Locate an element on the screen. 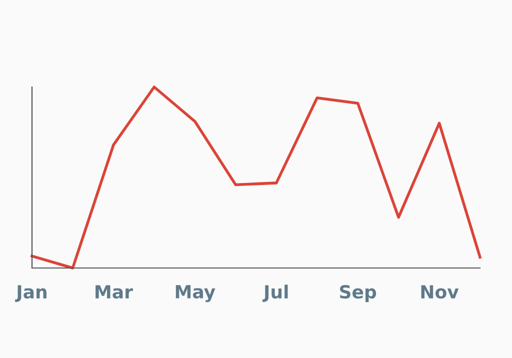 The height and width of the screenshot is (358, 512). x-tick-label: May is located at coordinates (196, 293).